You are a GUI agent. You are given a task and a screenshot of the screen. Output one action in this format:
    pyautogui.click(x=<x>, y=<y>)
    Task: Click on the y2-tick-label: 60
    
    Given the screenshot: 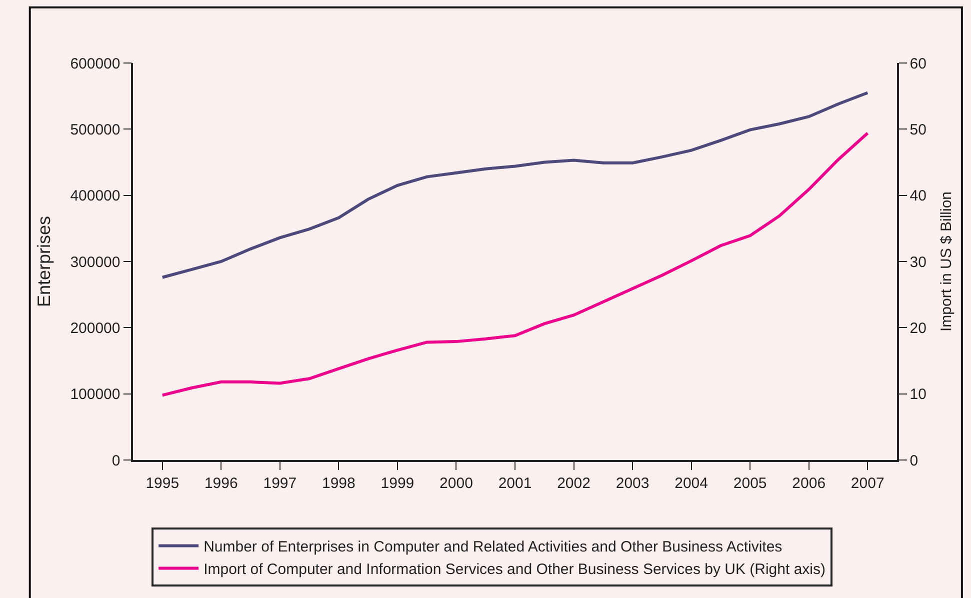 What is the action you would take?
    pyautogui.click(x=918, y=63)
    